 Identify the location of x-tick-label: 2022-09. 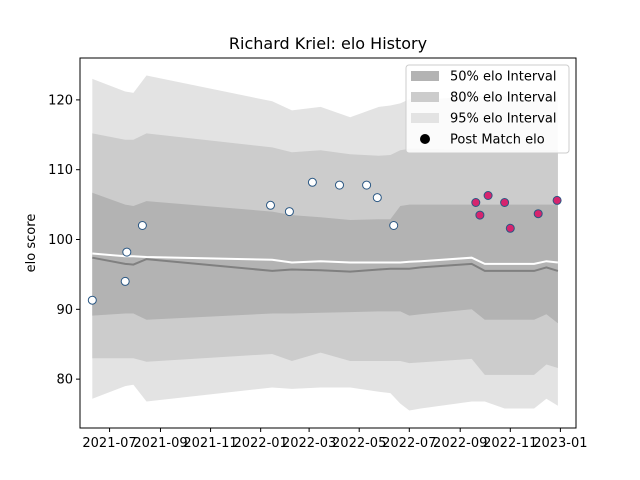
(460, 443).